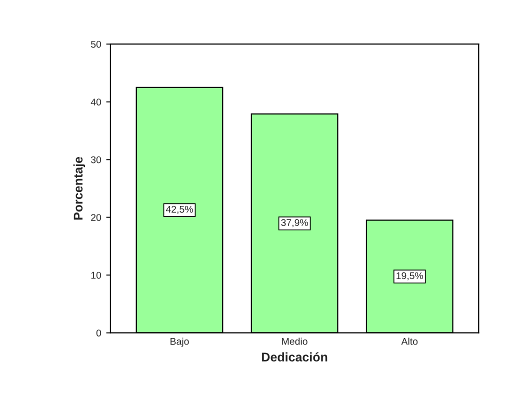  I want to click on data-label: 37,9%, so click(294, 223).